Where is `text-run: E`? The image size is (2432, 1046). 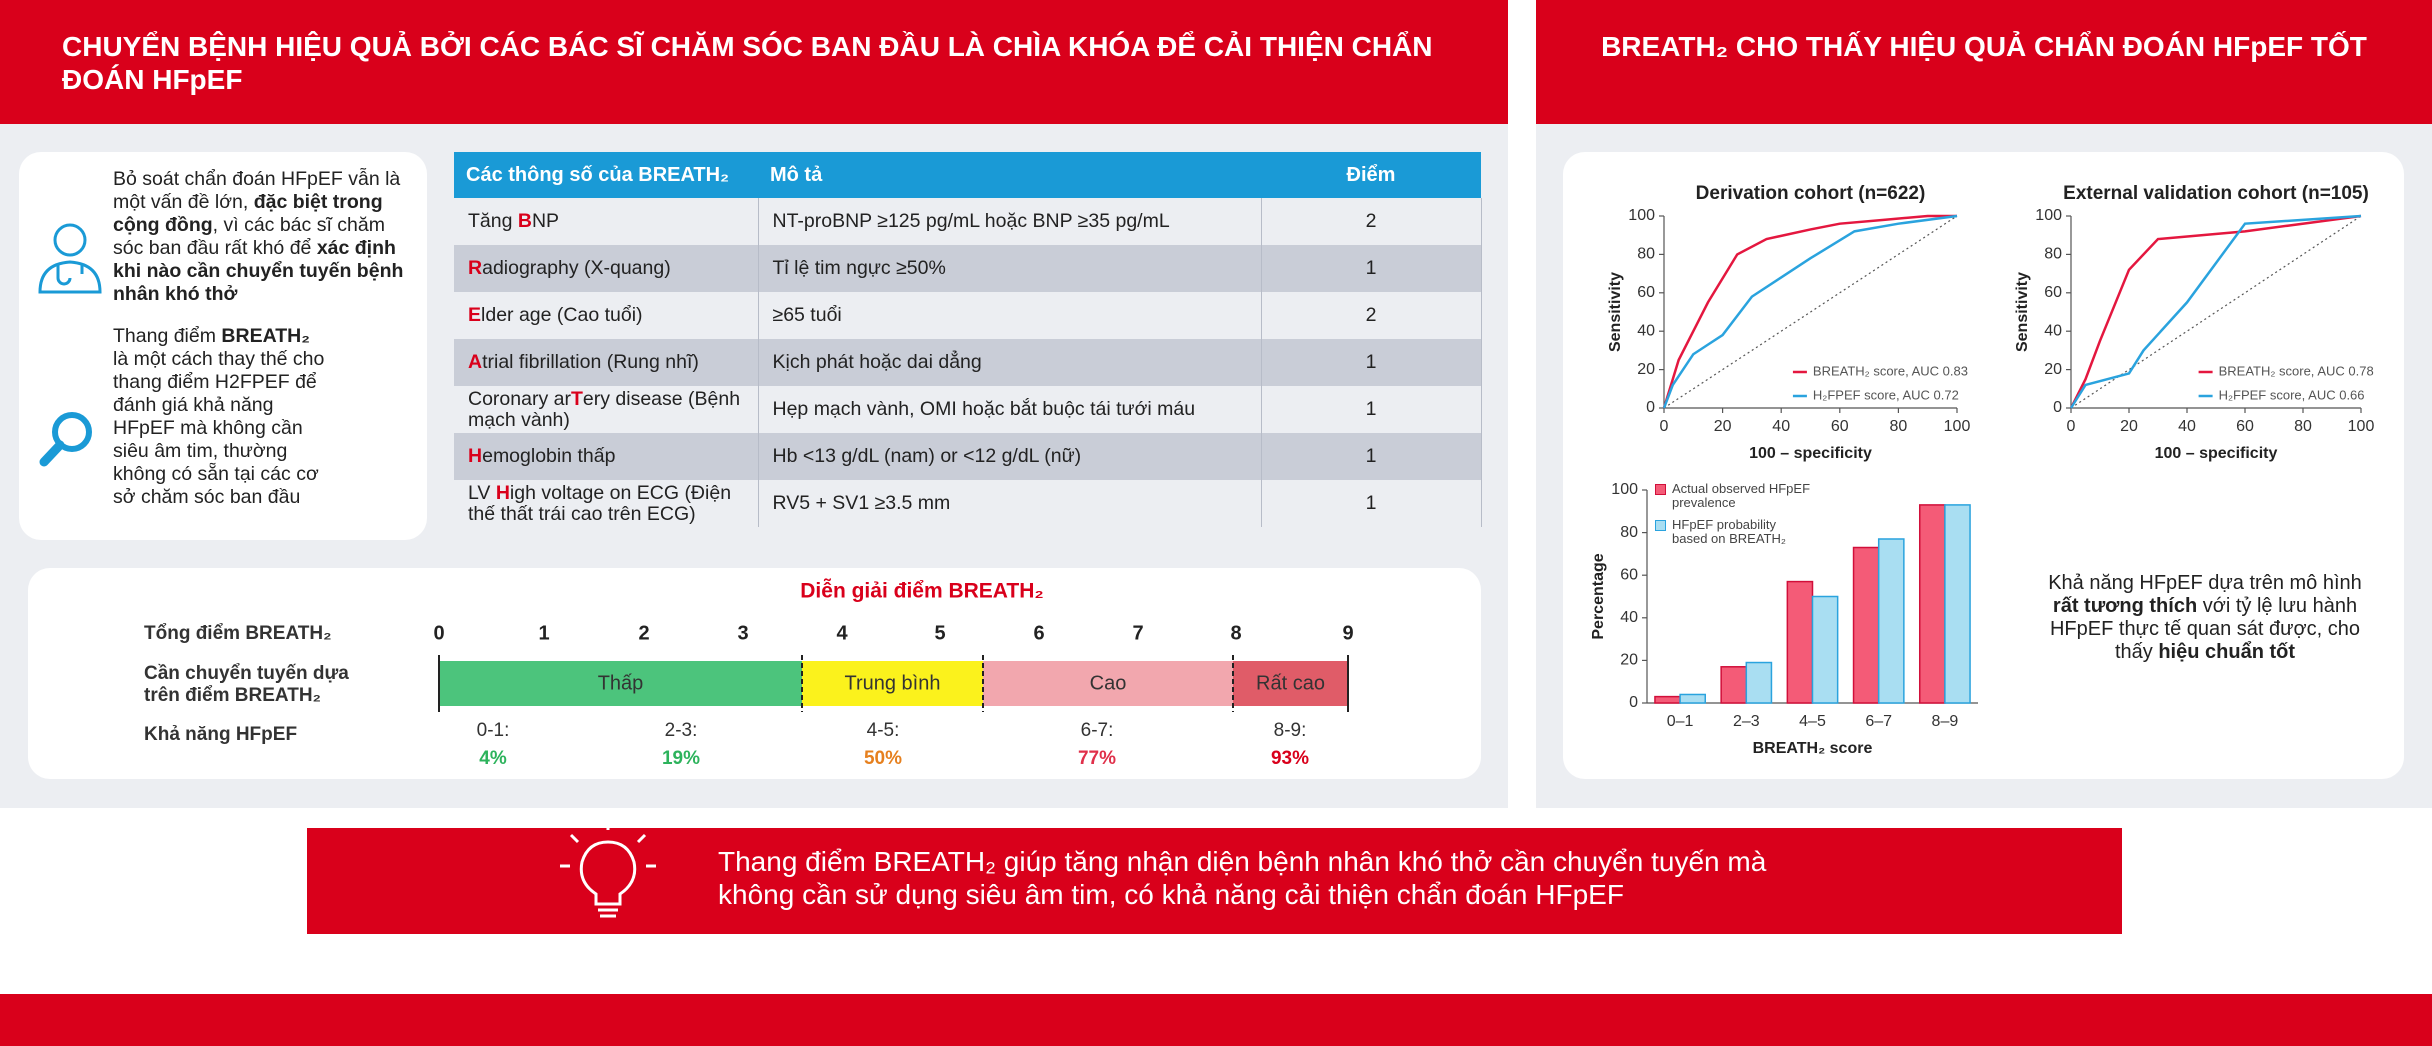
text-run: E is located at coordinates (475, 315).